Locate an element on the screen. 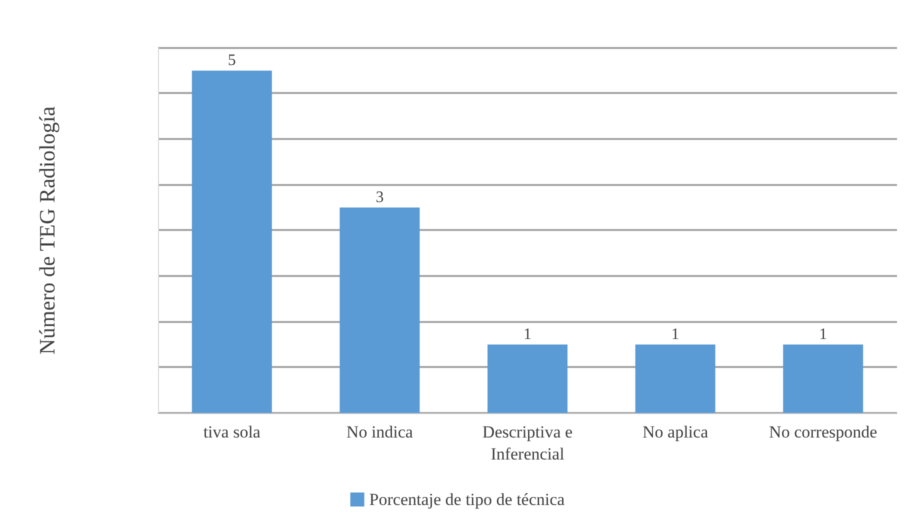  y-axis-title: Número de TEG Radiología is located at coordinates (47, 230).